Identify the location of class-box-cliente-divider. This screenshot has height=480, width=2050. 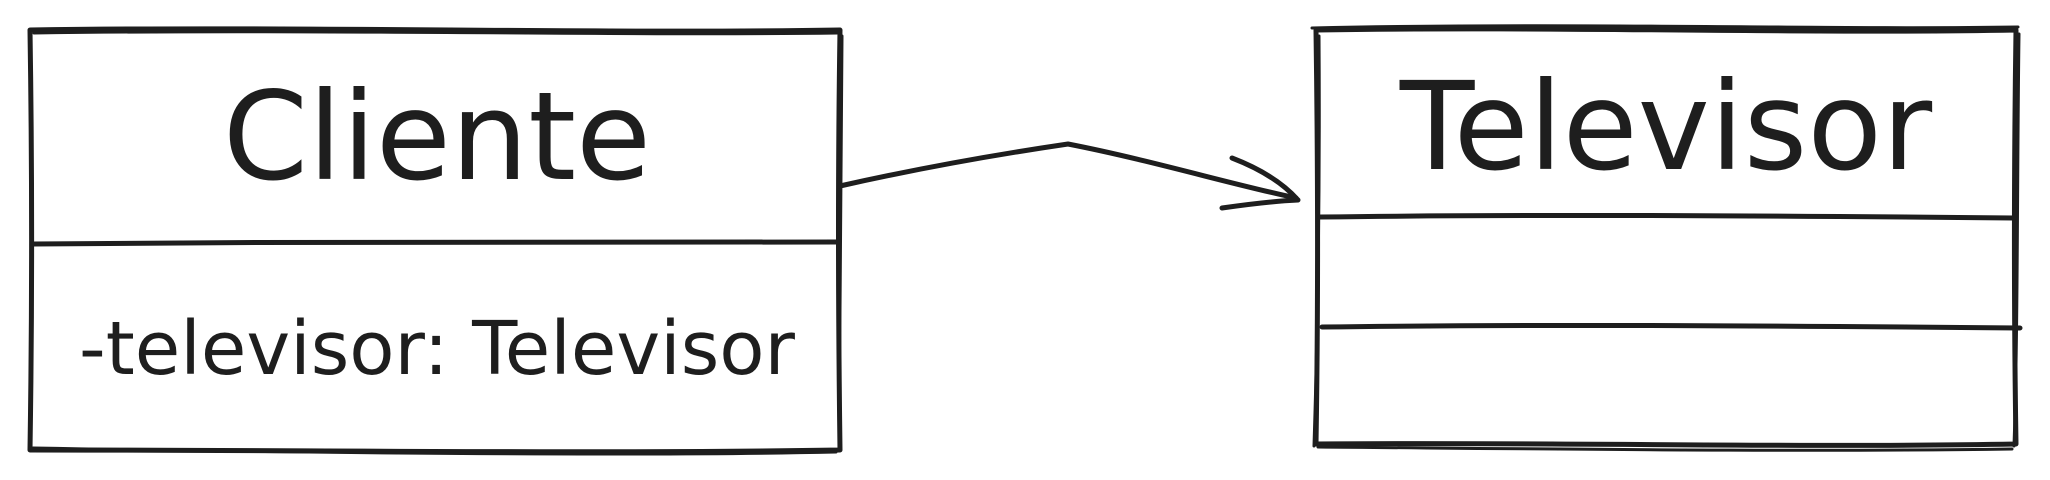
(435, 243).